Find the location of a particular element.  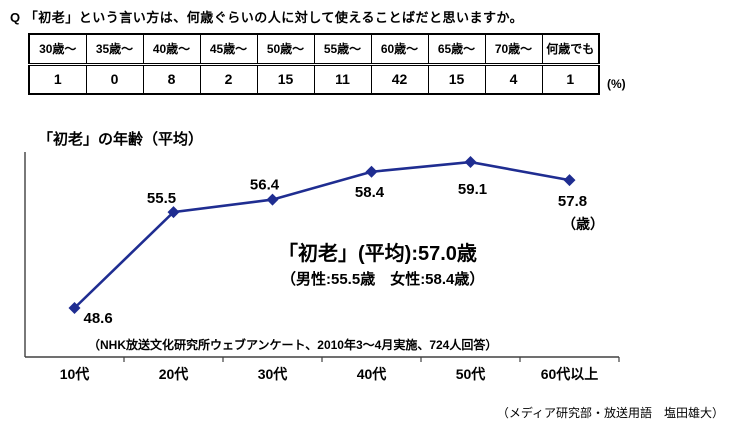

table-header-cell: 70歳～ is located at coordinates (513, 49).